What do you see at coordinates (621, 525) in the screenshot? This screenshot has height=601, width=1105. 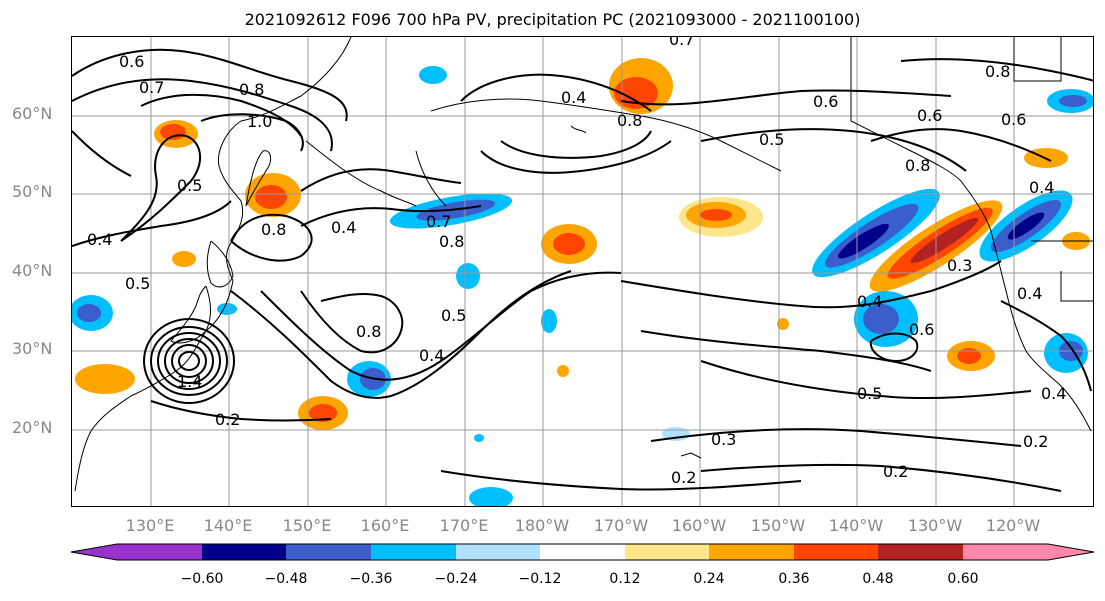 I see `lon-label-170w: 170°W` at bounding box center [621, 525].